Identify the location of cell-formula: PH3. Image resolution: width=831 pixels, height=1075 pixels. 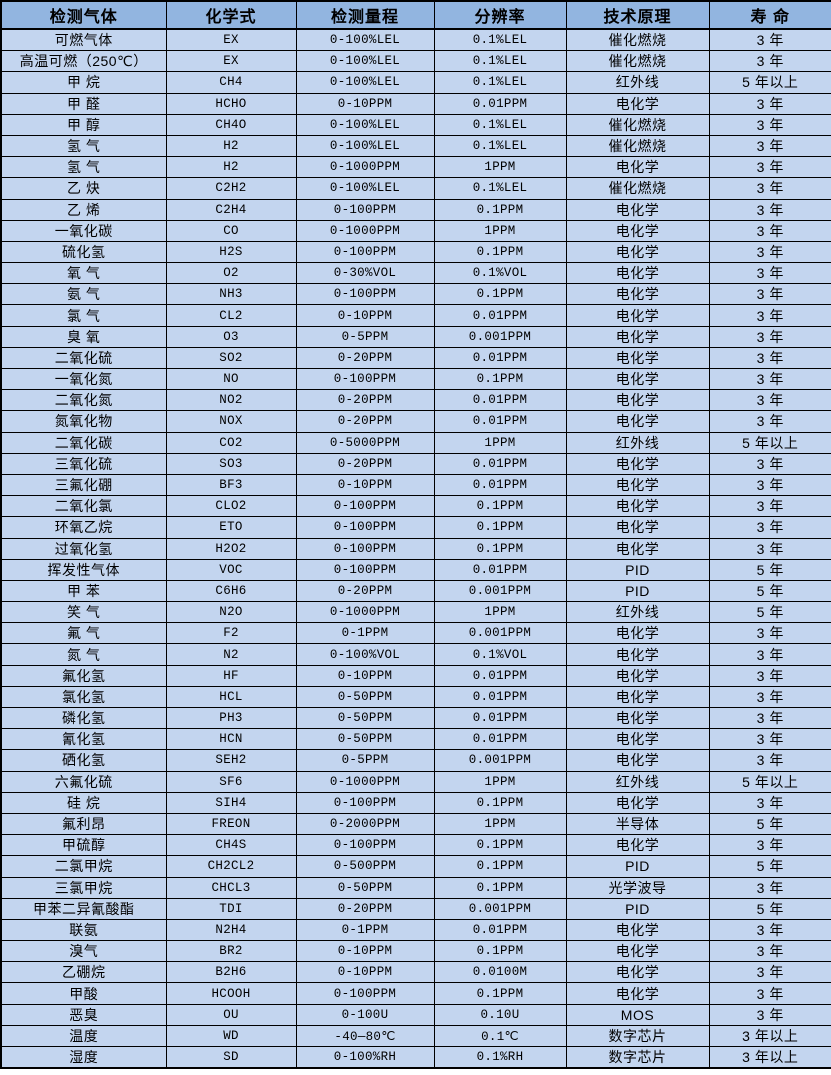
(231, 718).